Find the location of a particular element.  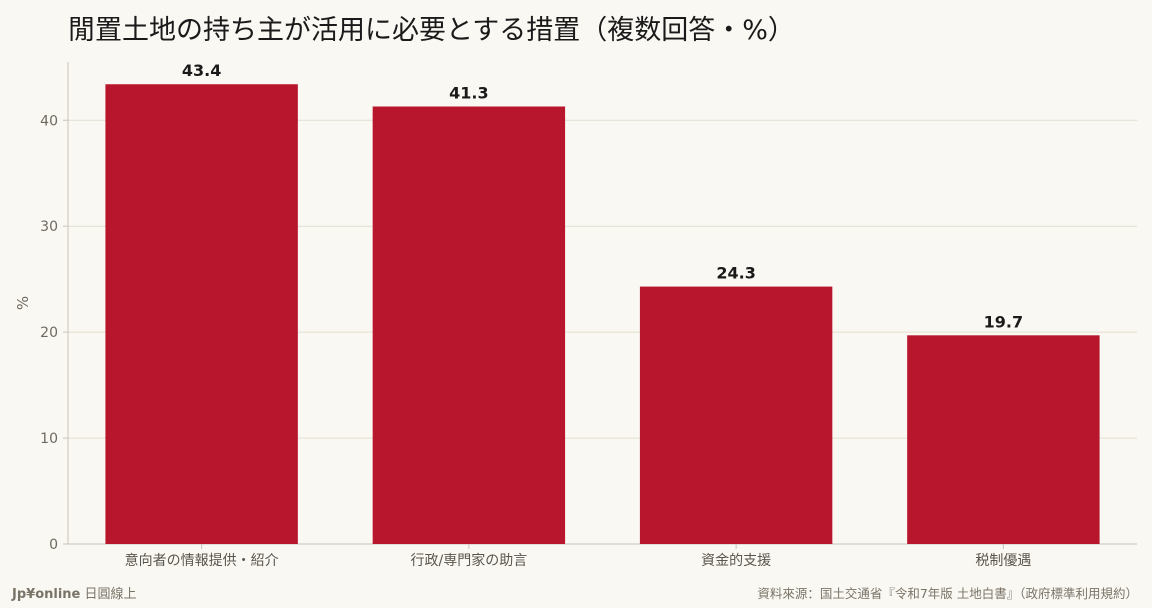

y-tick-label: 40 is located at coordinates (49, 121).